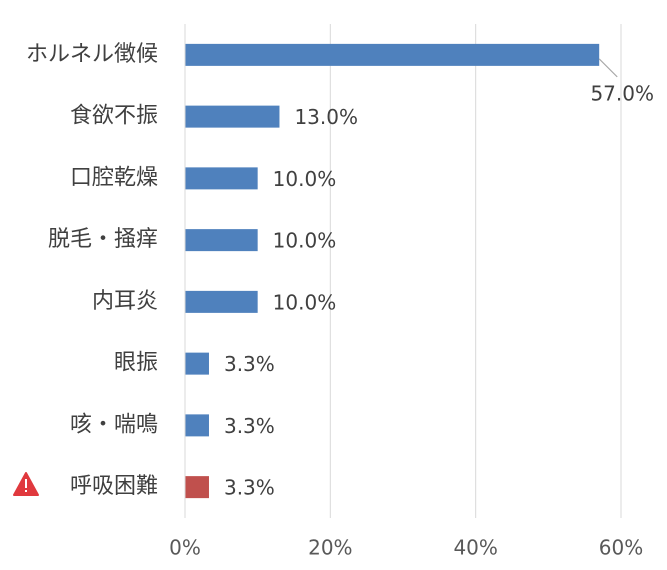 The width and height of the screenshot is (667, 570). Describe the element at coordinates (326, 117) in the screenshot. I see `value-label: 13.0%` at that location.